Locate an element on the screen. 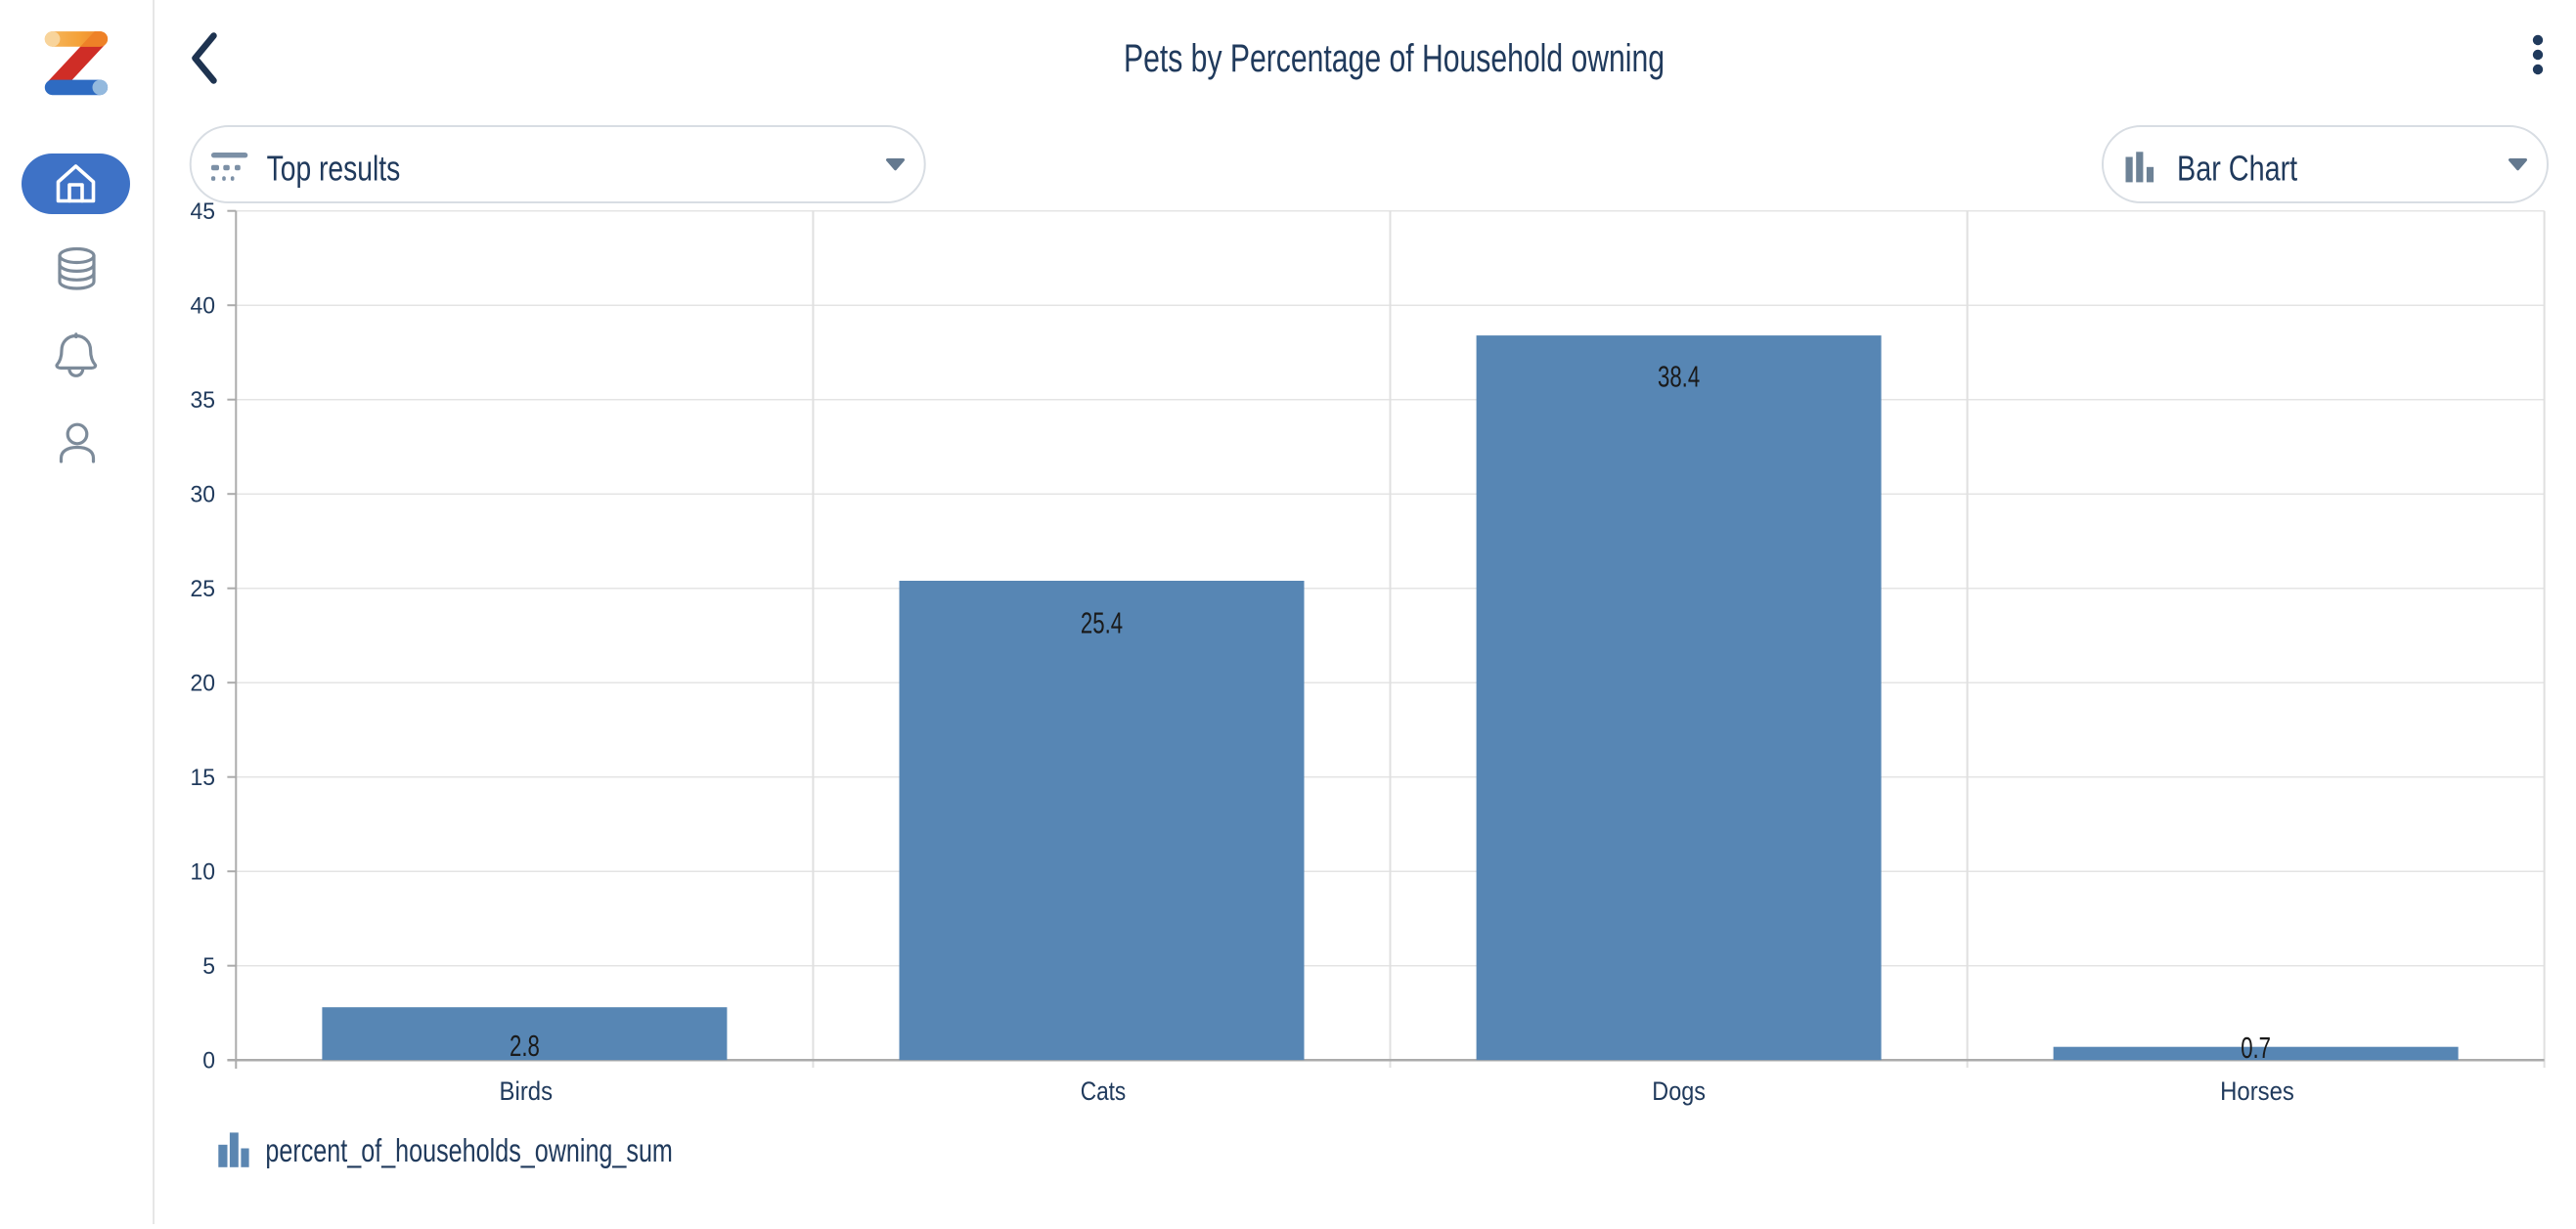 The height and width of the screenshot is (1229, 2576). svg-text:percent_of_households_owning_s: percent_of_households_owning_sum is located at coordinates (468, 1151).